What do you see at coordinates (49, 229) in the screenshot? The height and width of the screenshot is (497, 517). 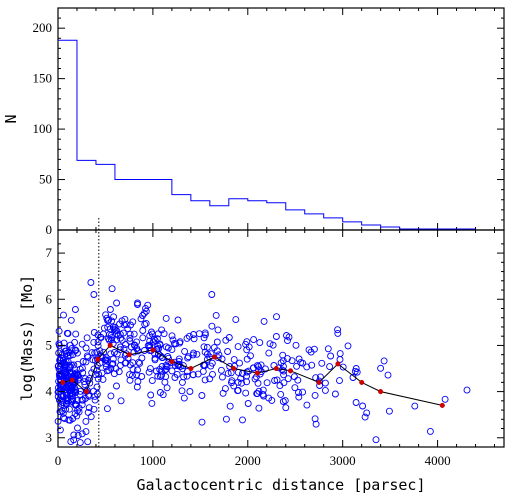 I see `histogram-y-tick-label: 0` at bounding box center [49, 229].